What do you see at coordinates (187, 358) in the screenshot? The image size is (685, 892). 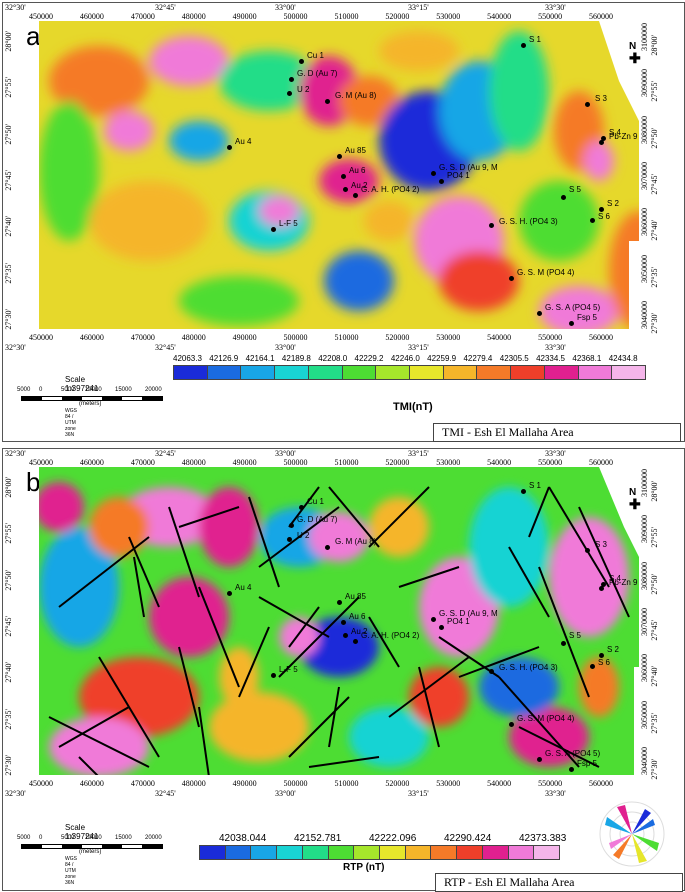 I see `legend-tick-label: 42063.3` at bounding box center [187, 358].